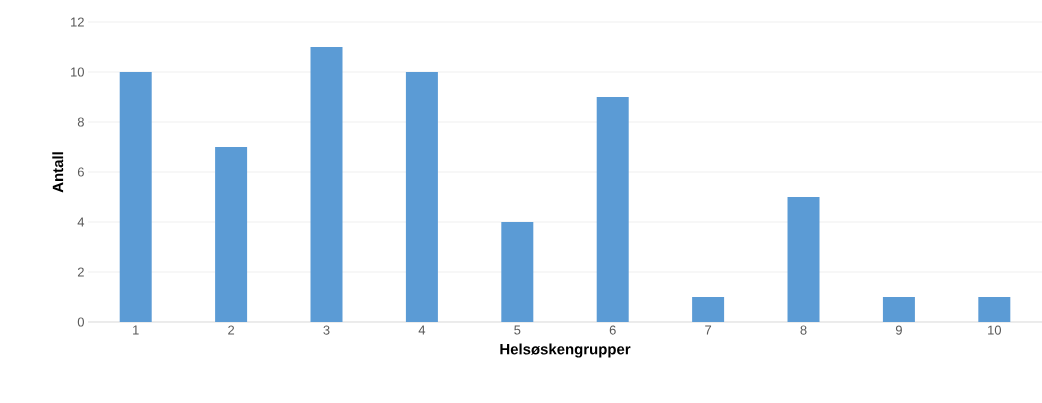 Image resolution: width=1042 pixels, height=403 pixels. What do you see at coordinates (136, 330) in the screenshot?
I see `x-tick-label: 1` at bounding box center [136, 330].